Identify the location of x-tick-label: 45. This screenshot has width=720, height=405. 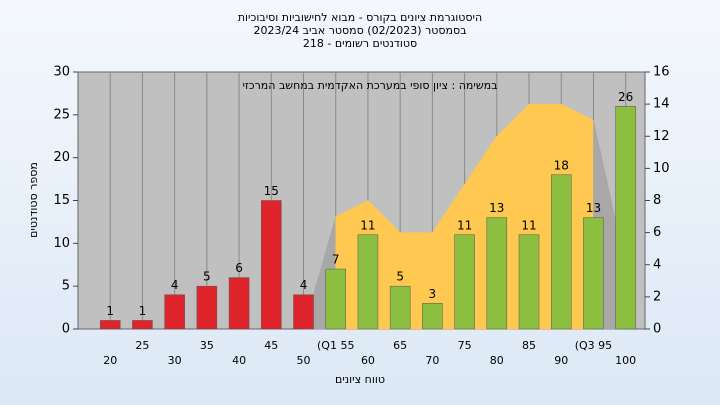
(271, 345).